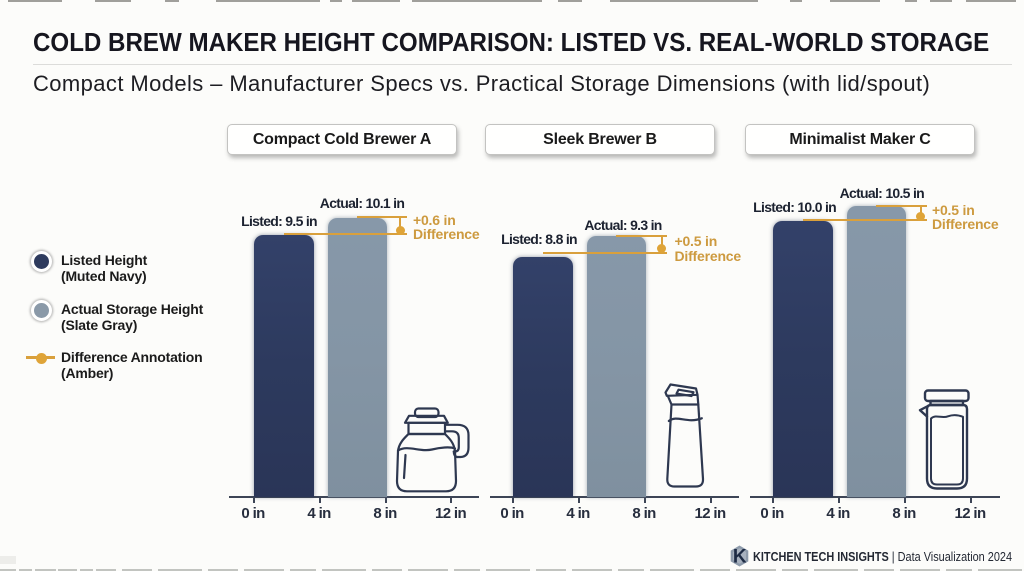 This screenshot has height=571, width=1024. What do you see at coordinates (740, 556) in the screenshot?
I see `svg-text: K` at bounding box center [740, 556].